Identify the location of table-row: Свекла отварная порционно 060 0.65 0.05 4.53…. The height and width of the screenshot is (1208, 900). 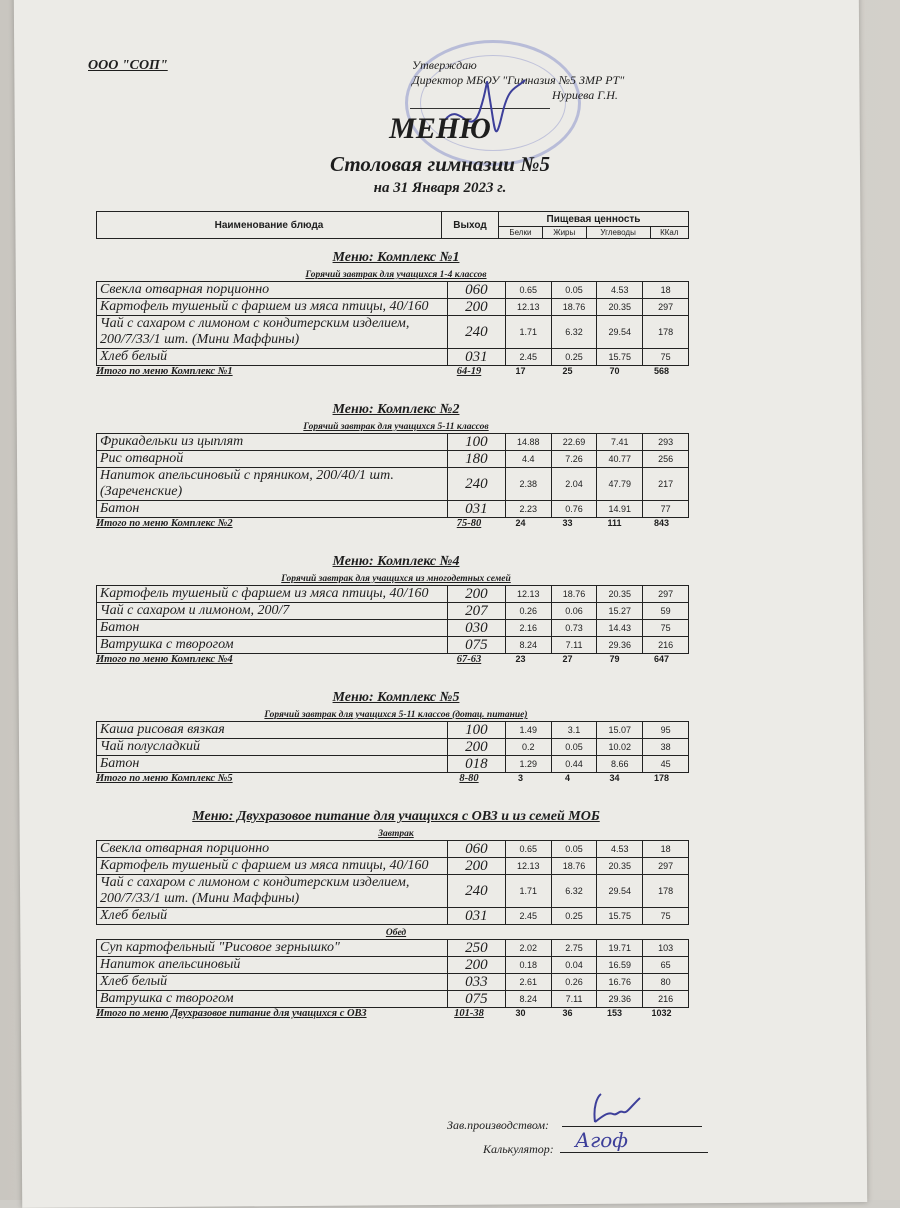
(392, 290).